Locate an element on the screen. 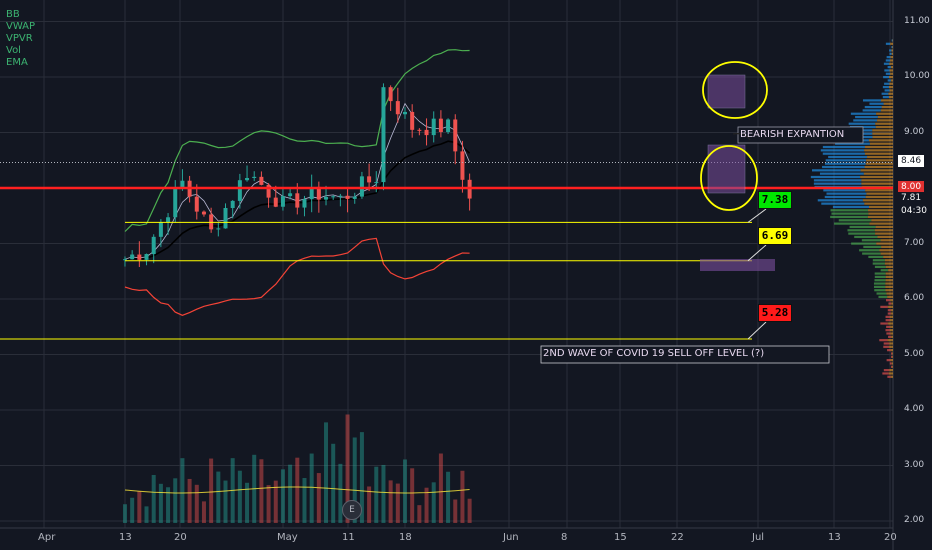 The height and width of the screenshot is (550, 932). time-tick: 20 is located at coordinates (890, 537).